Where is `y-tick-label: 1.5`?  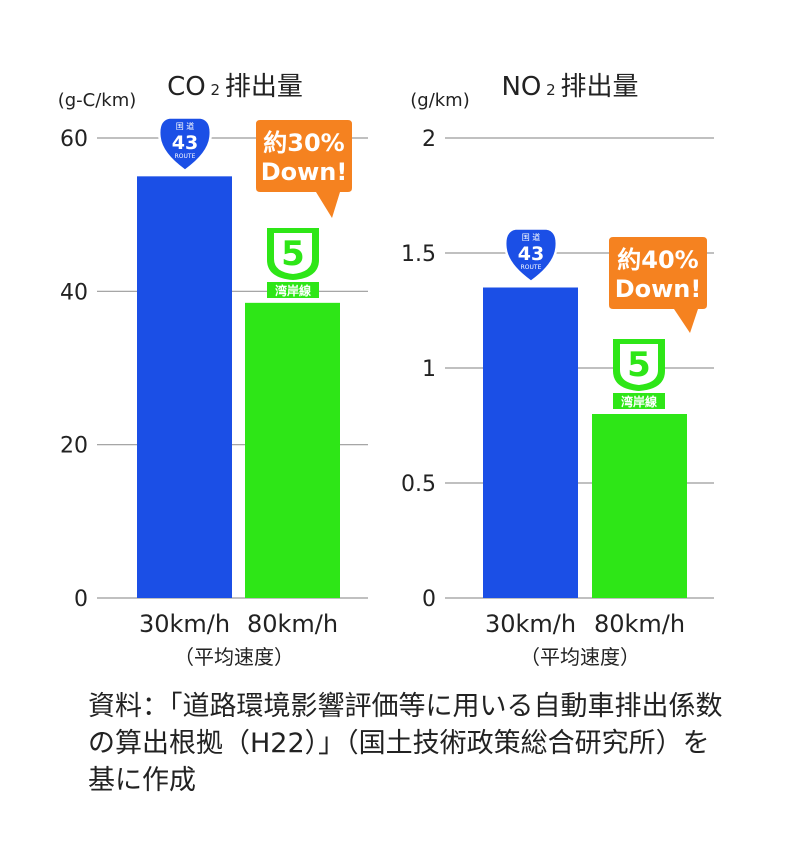
y-tick-label: 1.5 is located at coordinates (418, 254).